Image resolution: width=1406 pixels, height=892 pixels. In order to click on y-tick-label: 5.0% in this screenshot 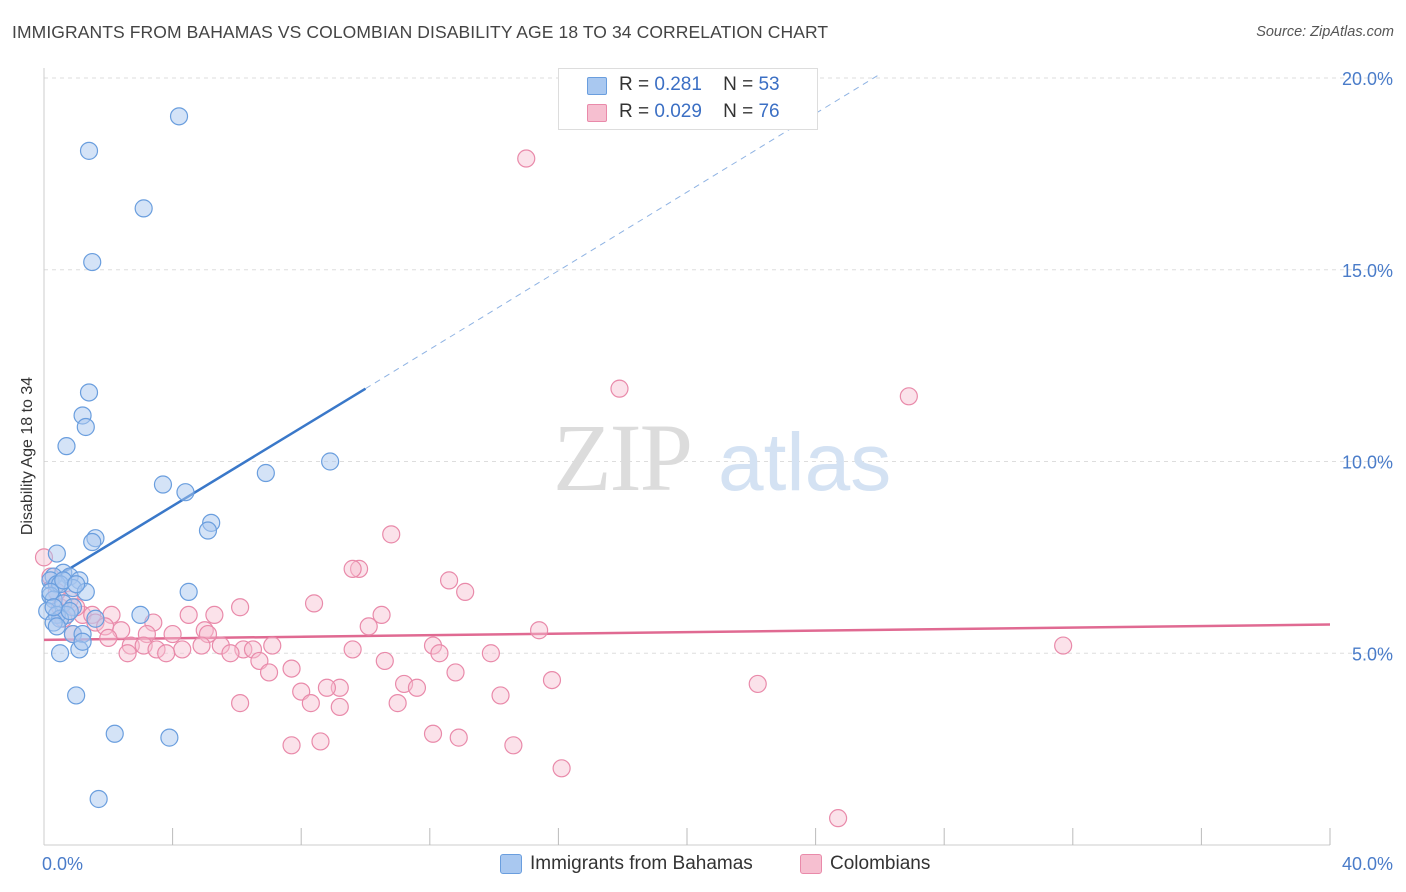, I will do `click(1372, 654)`.